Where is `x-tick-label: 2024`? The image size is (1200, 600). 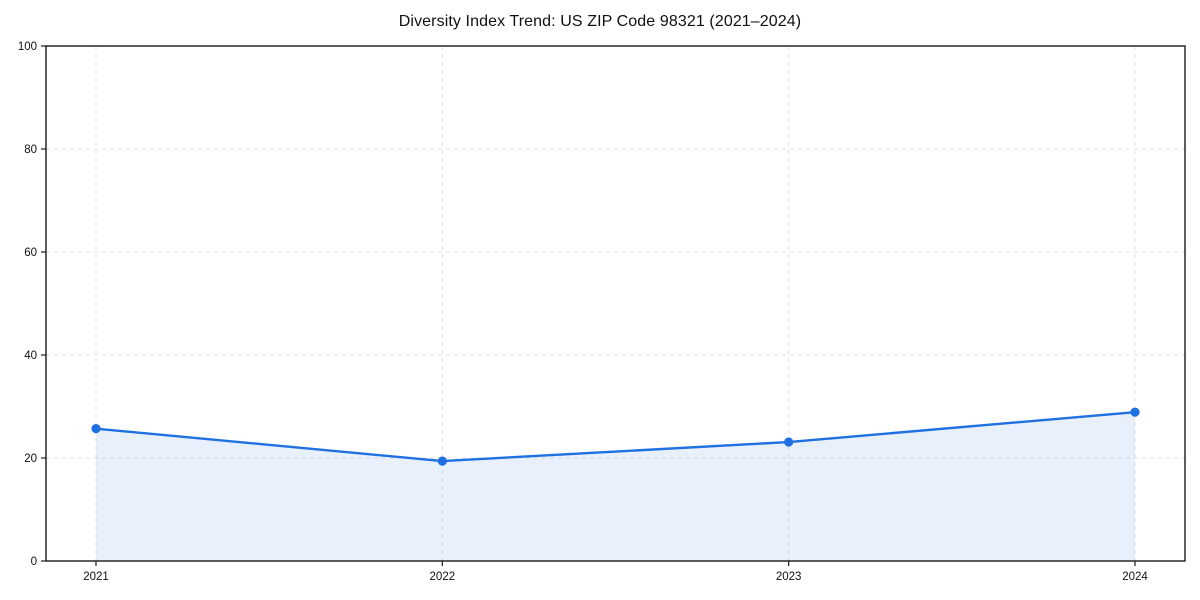
x-tick-label: 2024 is located at coordinates (1135, 577).